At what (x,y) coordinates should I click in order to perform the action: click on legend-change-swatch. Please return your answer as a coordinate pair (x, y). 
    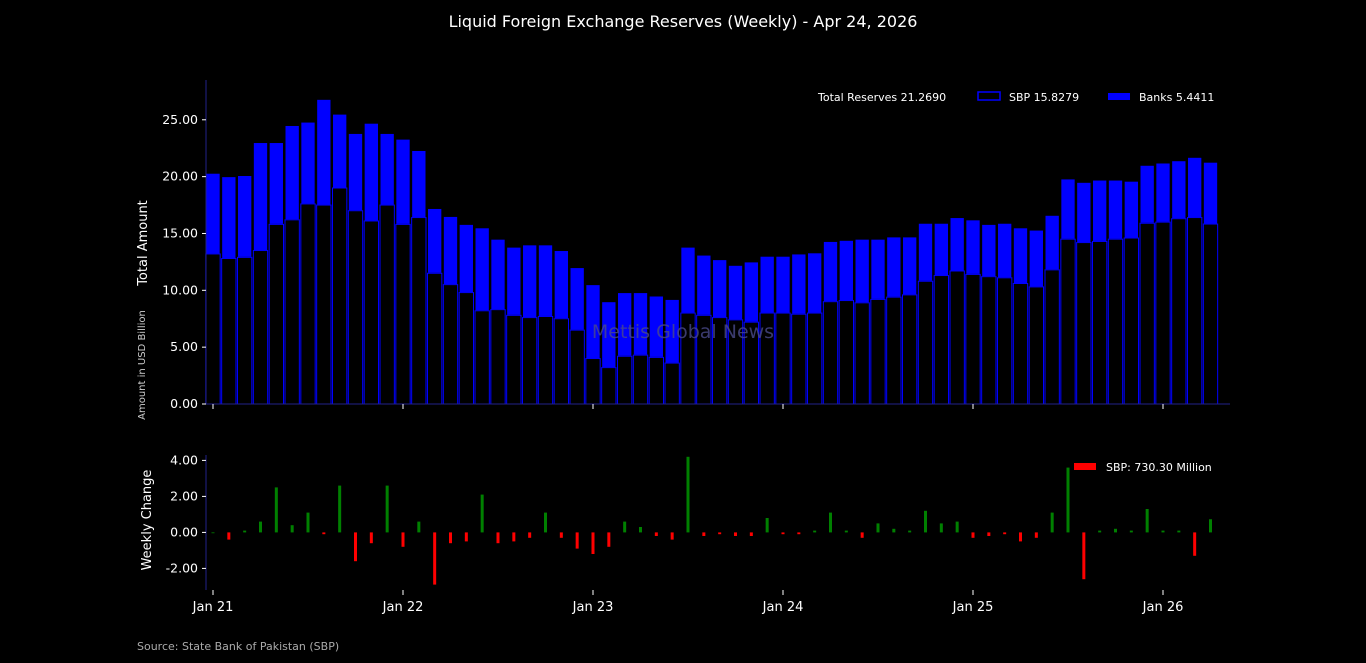
    Looking at the image, I should click on (1085, 466).